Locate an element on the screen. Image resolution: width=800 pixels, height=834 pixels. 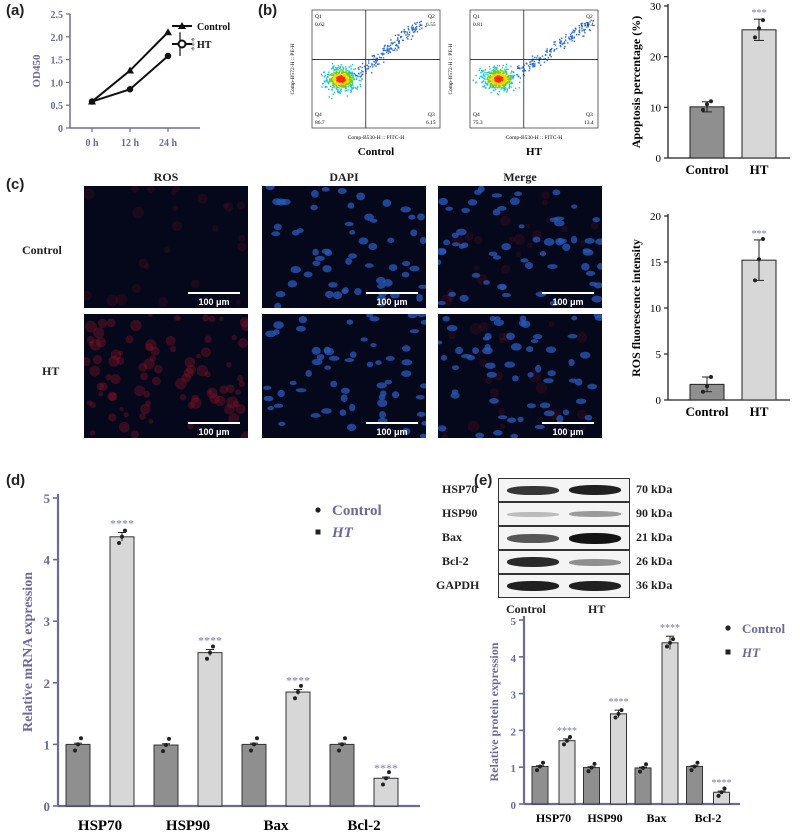
y-tick-label: 5 is located at coordinates (514, 622).